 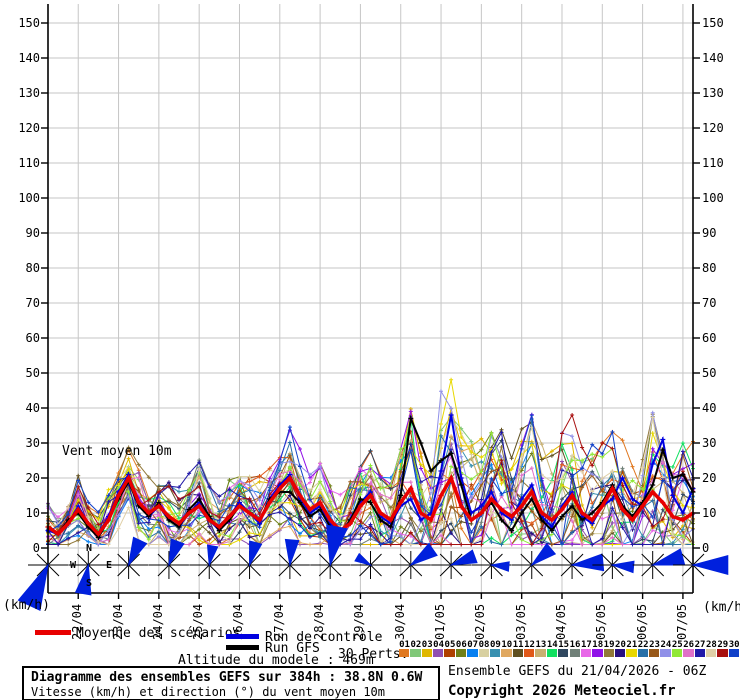 I want to click on y-axis-label-right: 150, so click(x=713, y=23).